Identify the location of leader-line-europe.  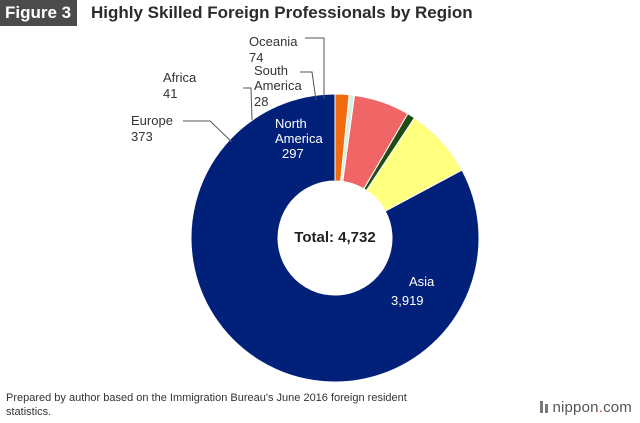
(208, 131).